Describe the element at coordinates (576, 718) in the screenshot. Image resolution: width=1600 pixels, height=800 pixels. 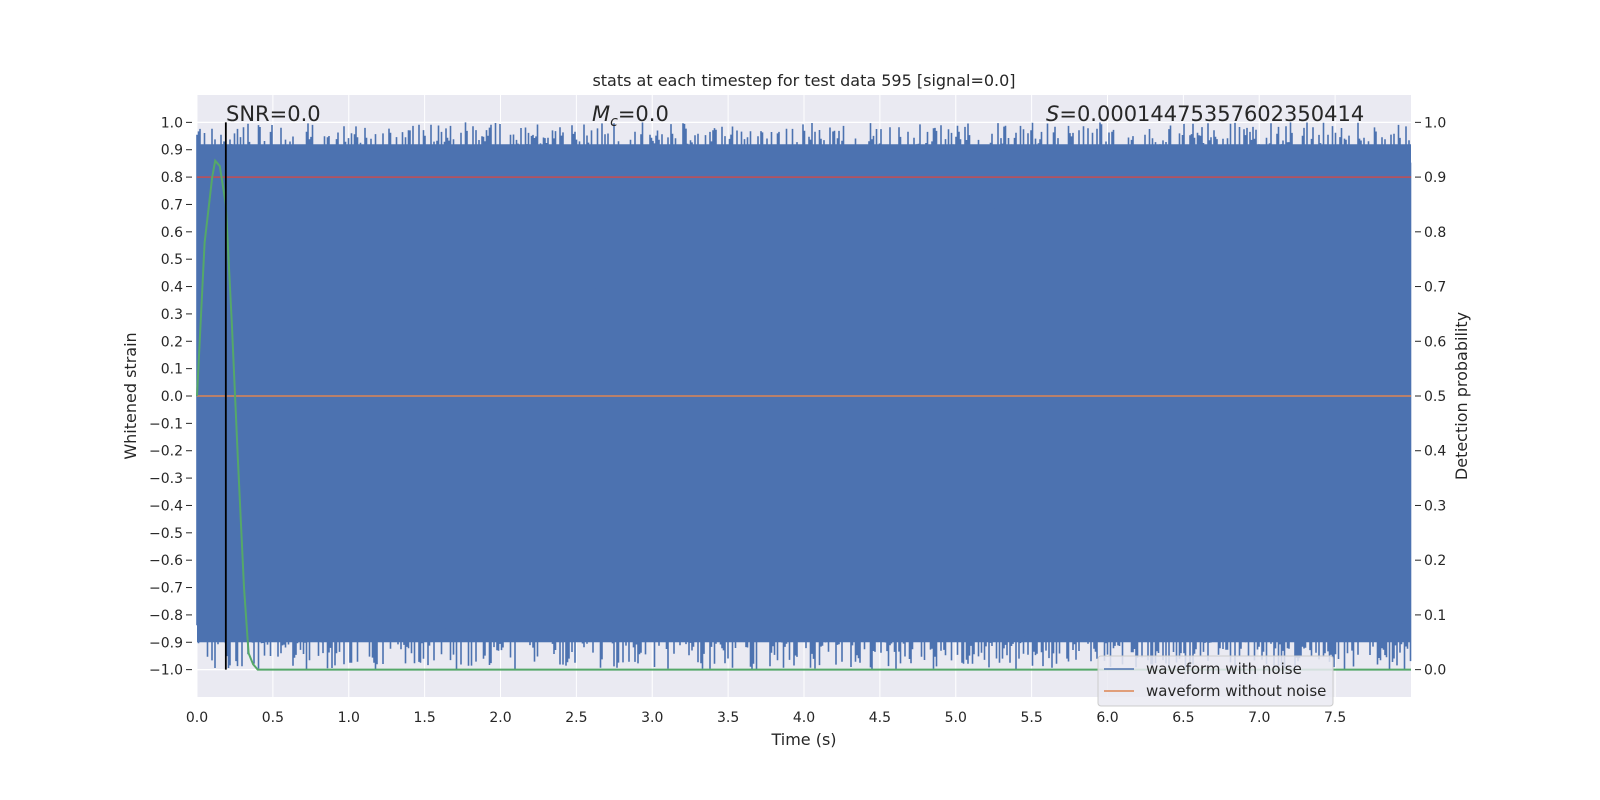
I see `x-tick-label: 2.5` at that location.